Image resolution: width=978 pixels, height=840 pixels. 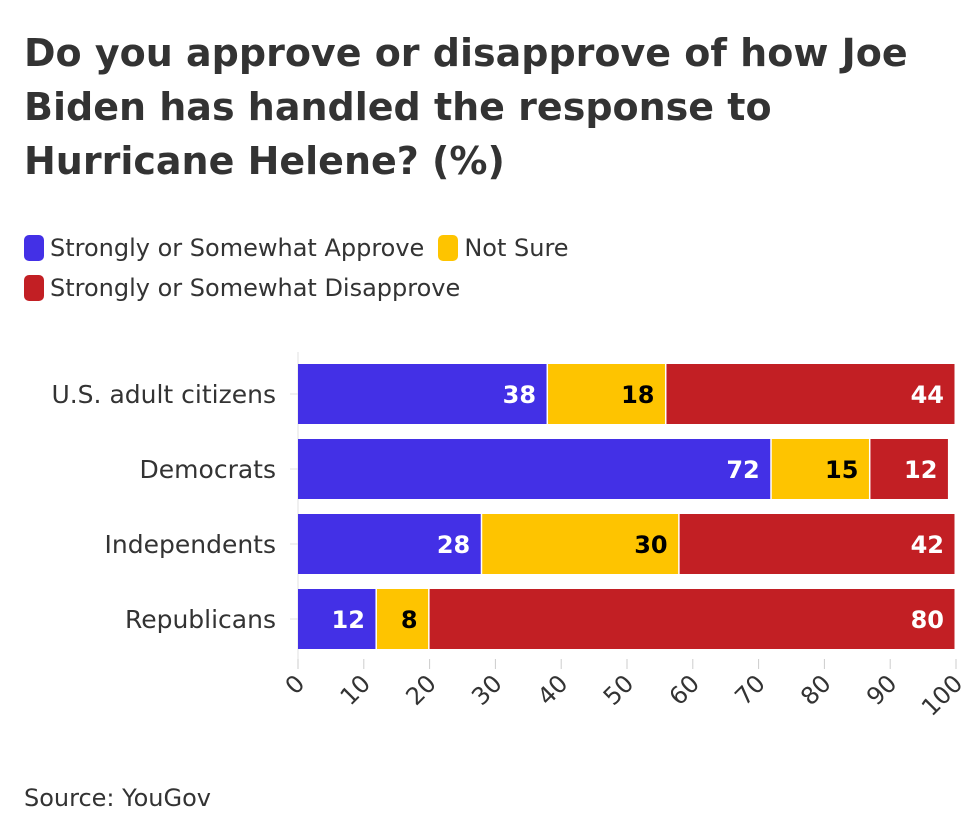 I want to click on category-label: Democrats, so click(x=208, y=469).